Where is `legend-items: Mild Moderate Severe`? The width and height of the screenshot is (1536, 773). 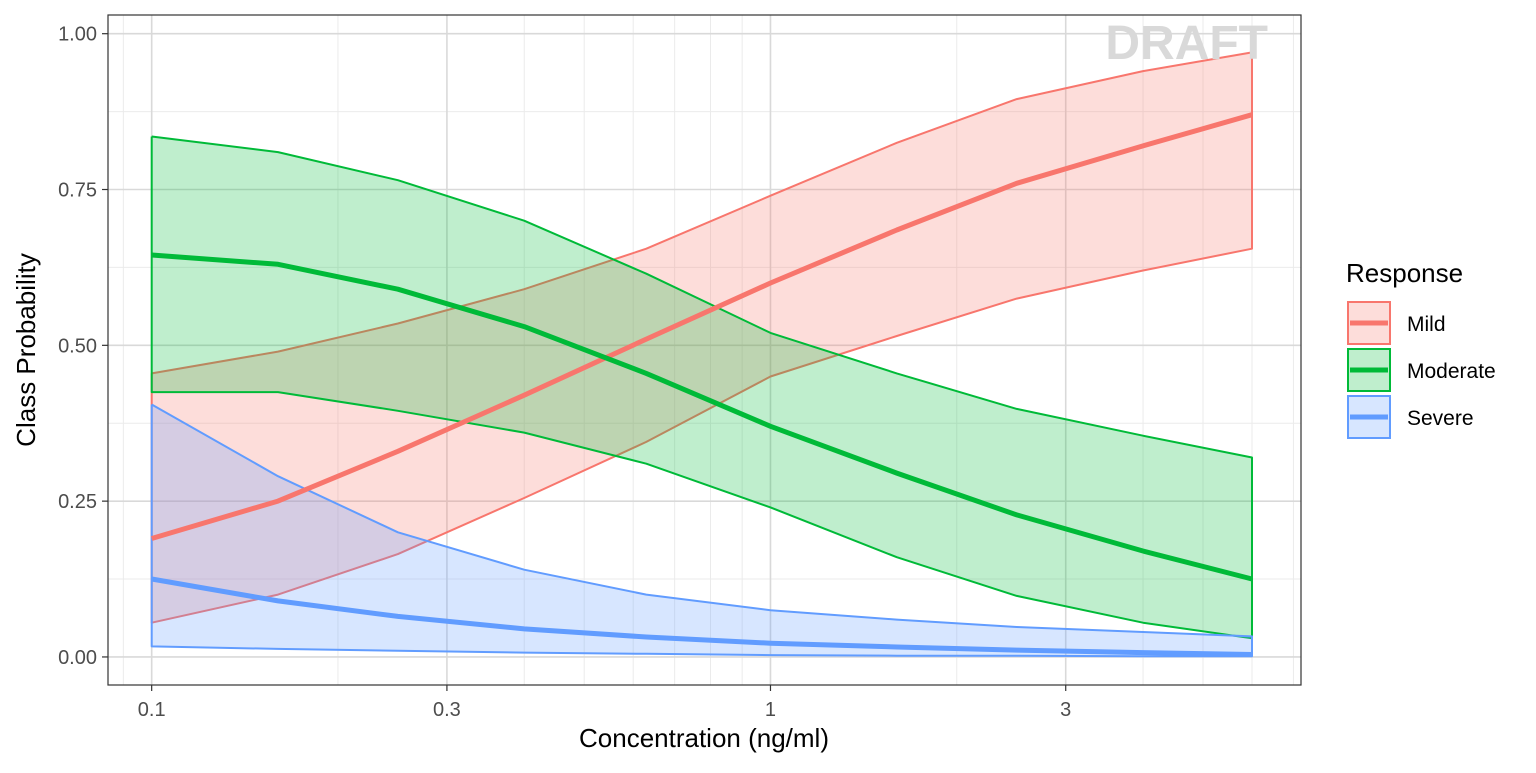 legend-items: Mild Moderate Severe is located at coordinates (1421, 370).